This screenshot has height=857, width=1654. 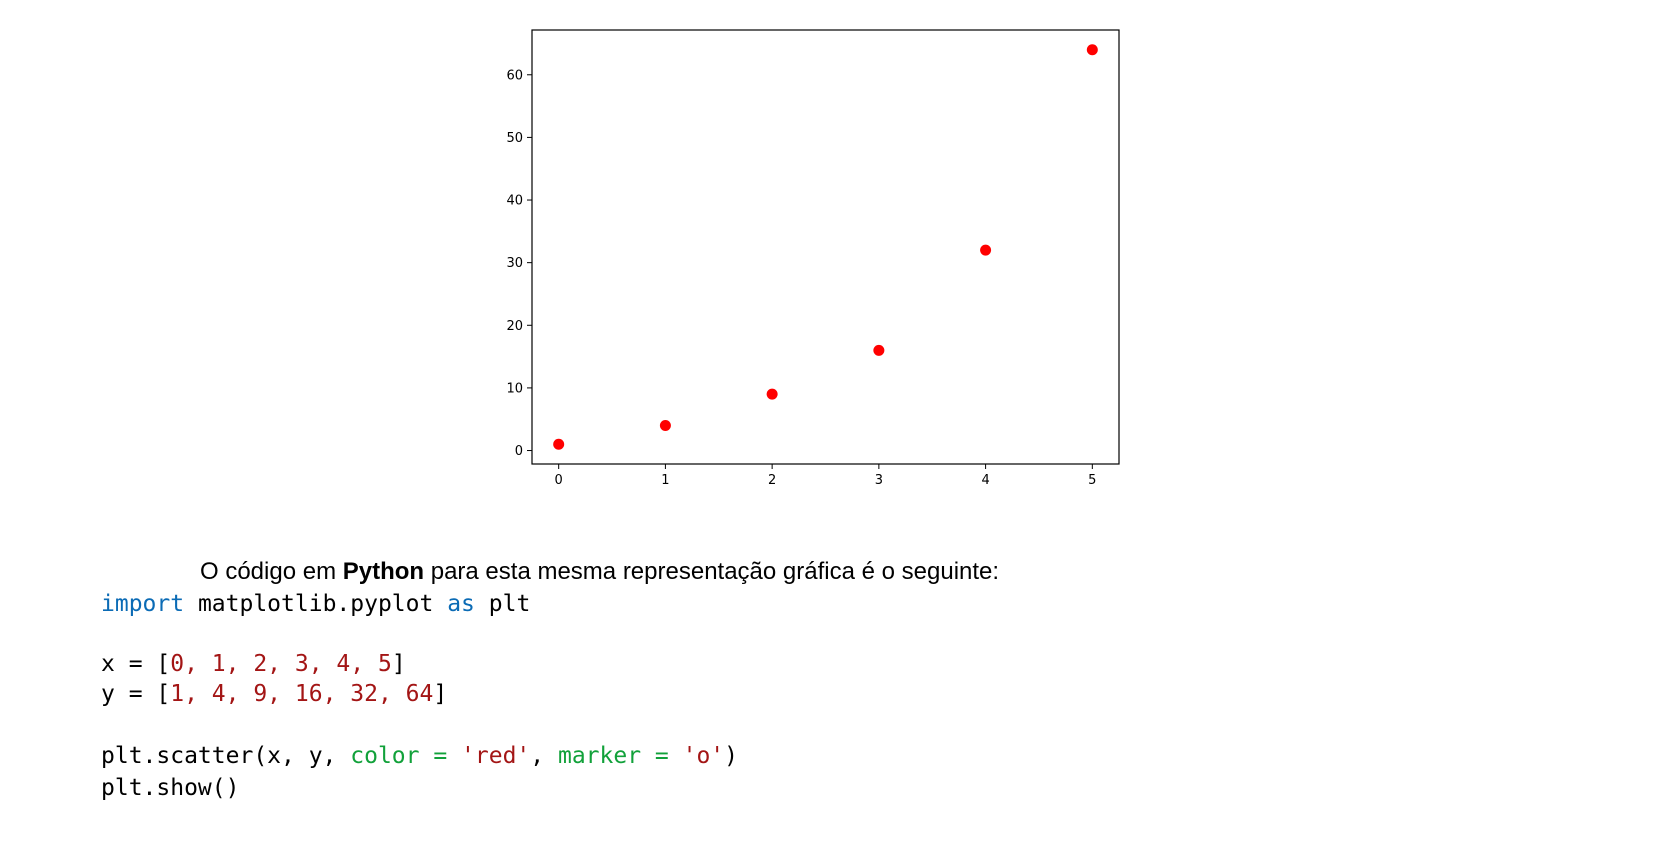 I want to click on paragraph-text-before: O código em, so click(x=271, y=571).